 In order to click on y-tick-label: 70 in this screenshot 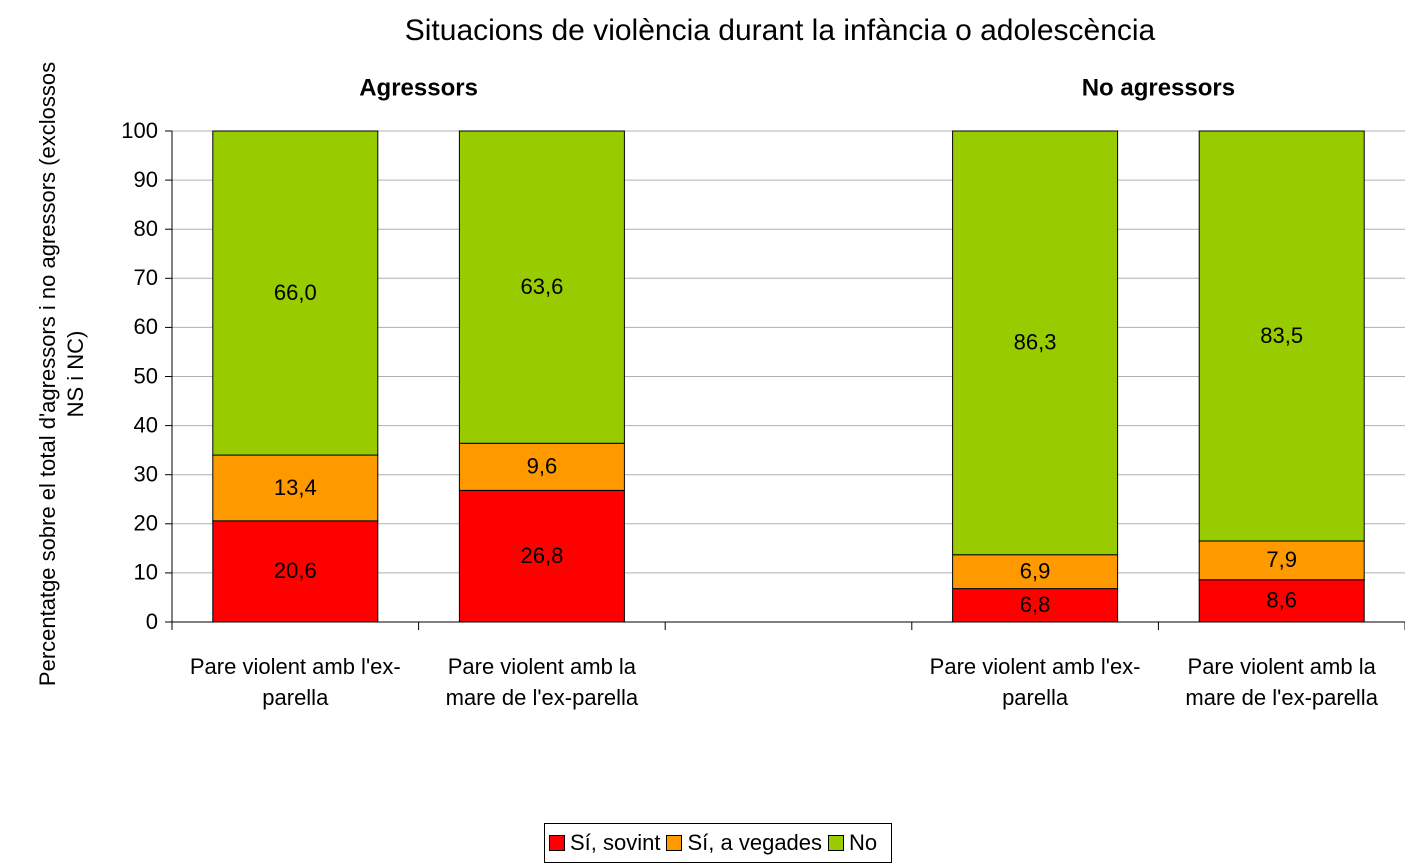, I will do `click(146, 277)`.